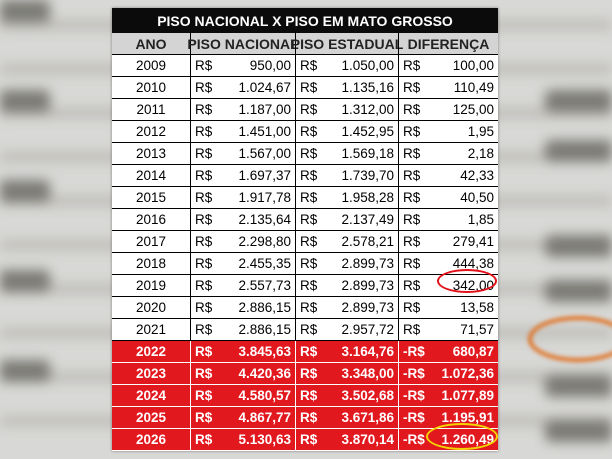  I want to click on table-row: 2020 R$ 2.886,15 R$ 2.899,73 R$ 13,58, so click(305, 308).